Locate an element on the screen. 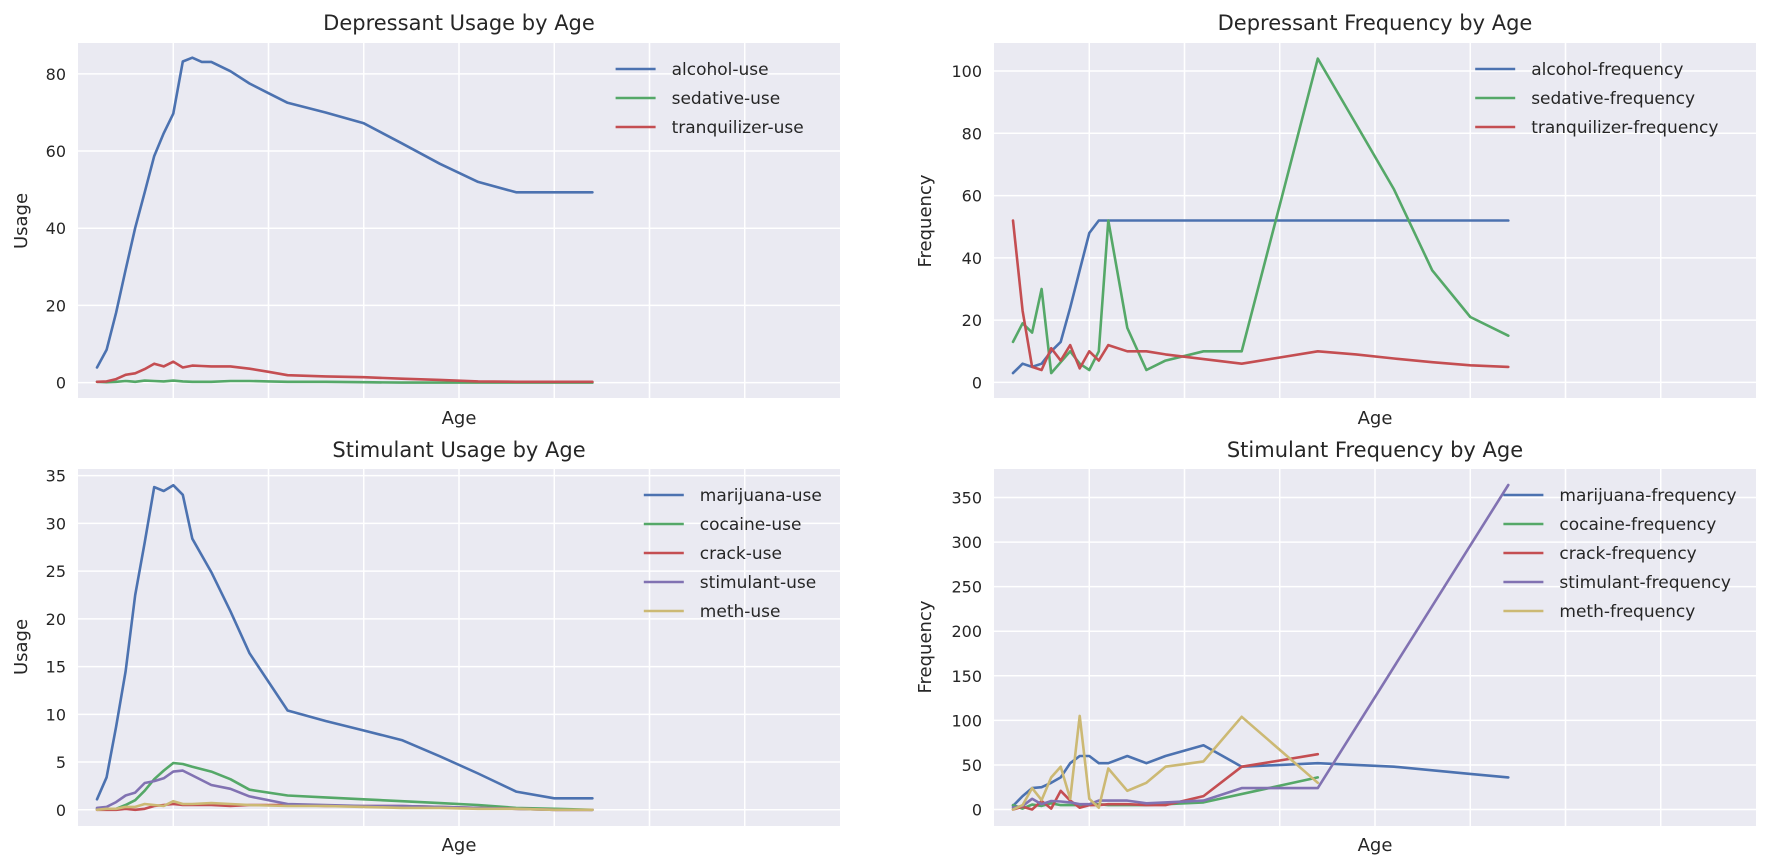  series-line-tranquilizer-use is located at coordinates (344, 372).